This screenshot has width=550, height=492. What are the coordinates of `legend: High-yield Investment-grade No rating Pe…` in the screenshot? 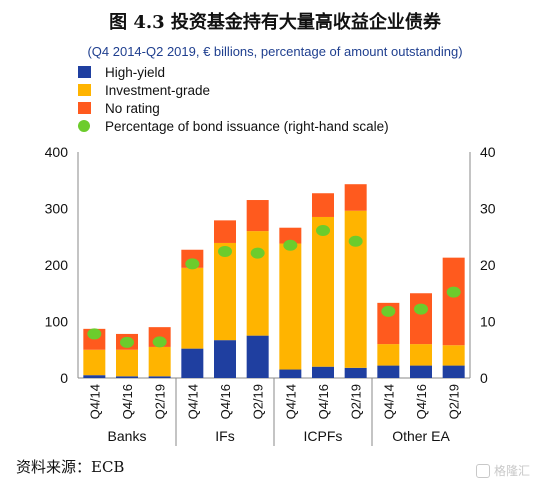 It's located at (233, 99).